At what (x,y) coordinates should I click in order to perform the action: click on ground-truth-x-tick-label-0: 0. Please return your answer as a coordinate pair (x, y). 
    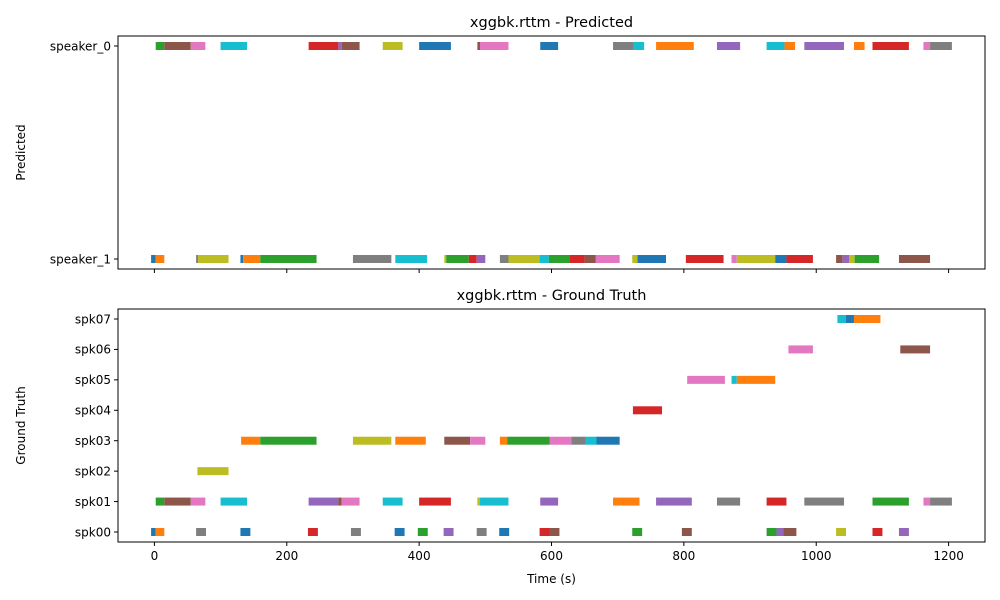
    Looking at the image, I should click on (155, 556).